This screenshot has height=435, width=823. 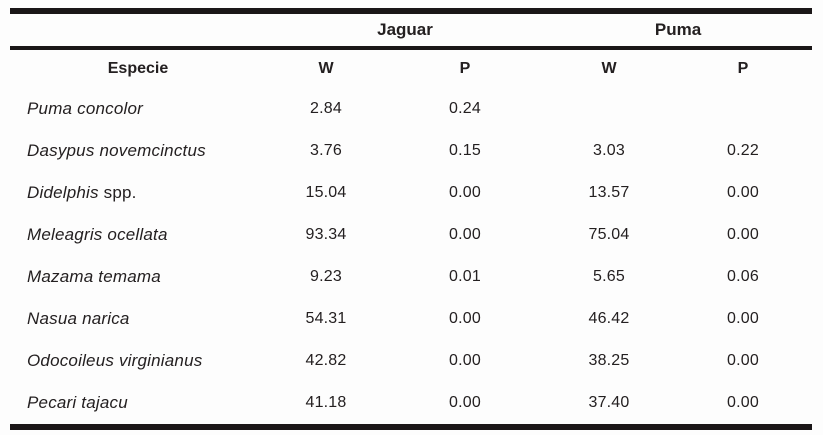 I want to click on jaguar-w-value: 93.34, so click(x=326, y=234).